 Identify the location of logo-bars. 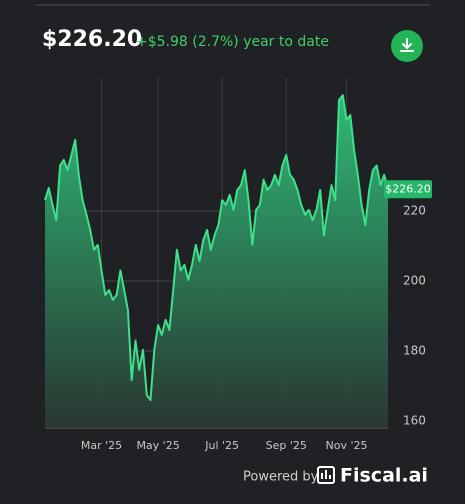
(326, 474).